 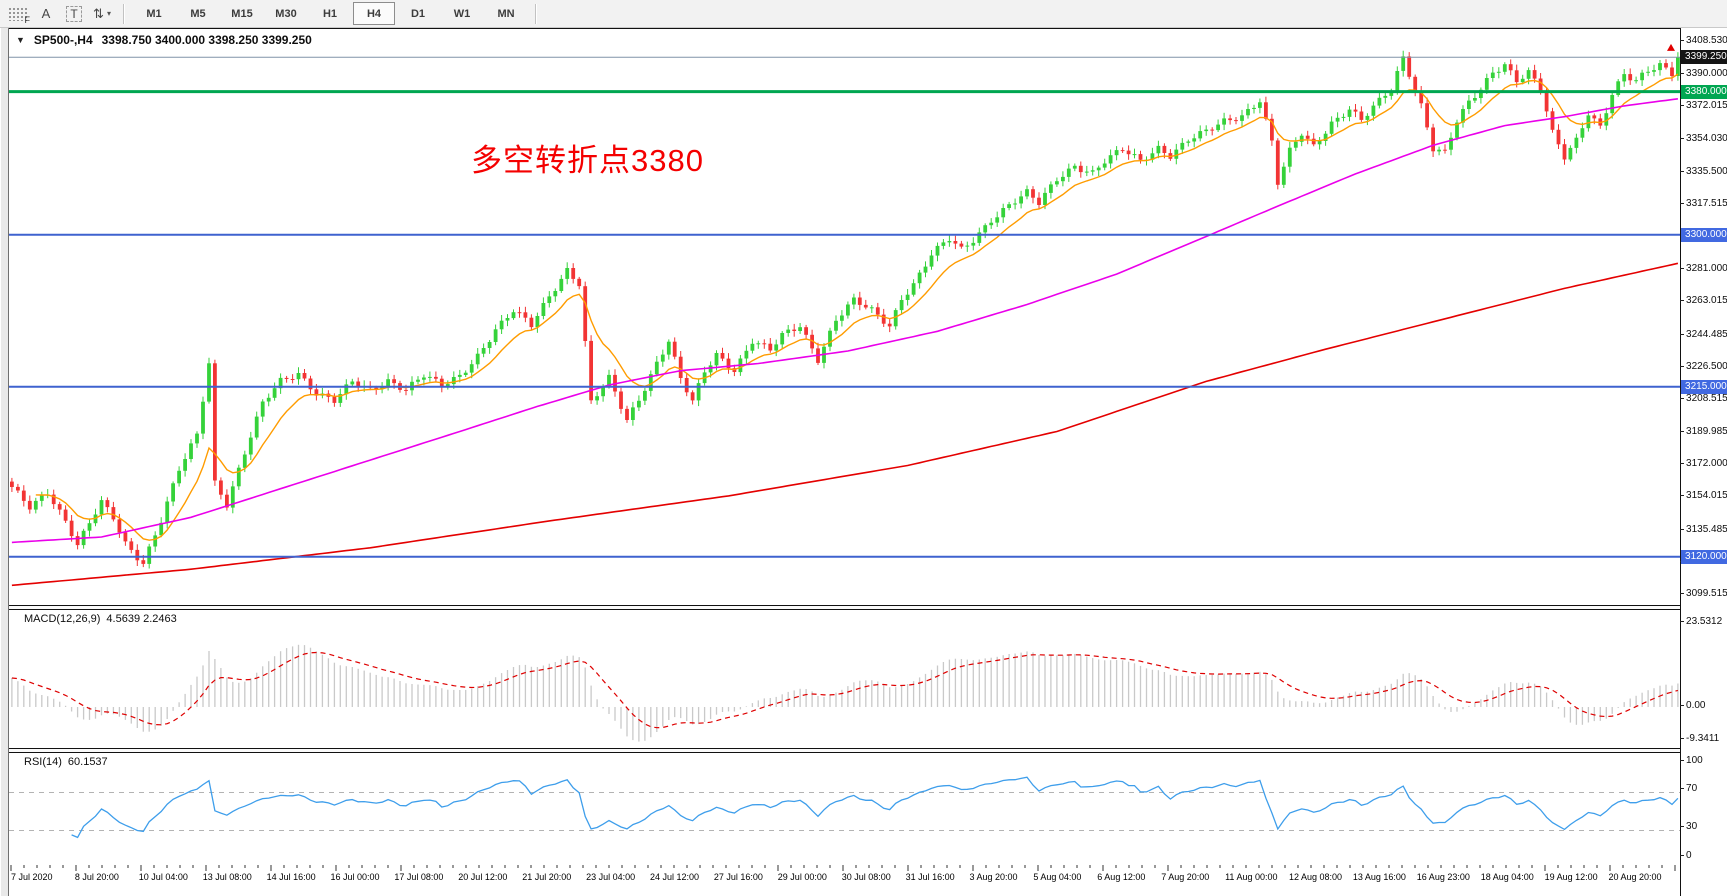 What do you see at coordinates (108, 13) in the screenshot?
I see `dropdown-caret-icon: ▾` at bounding box center [108, 13].